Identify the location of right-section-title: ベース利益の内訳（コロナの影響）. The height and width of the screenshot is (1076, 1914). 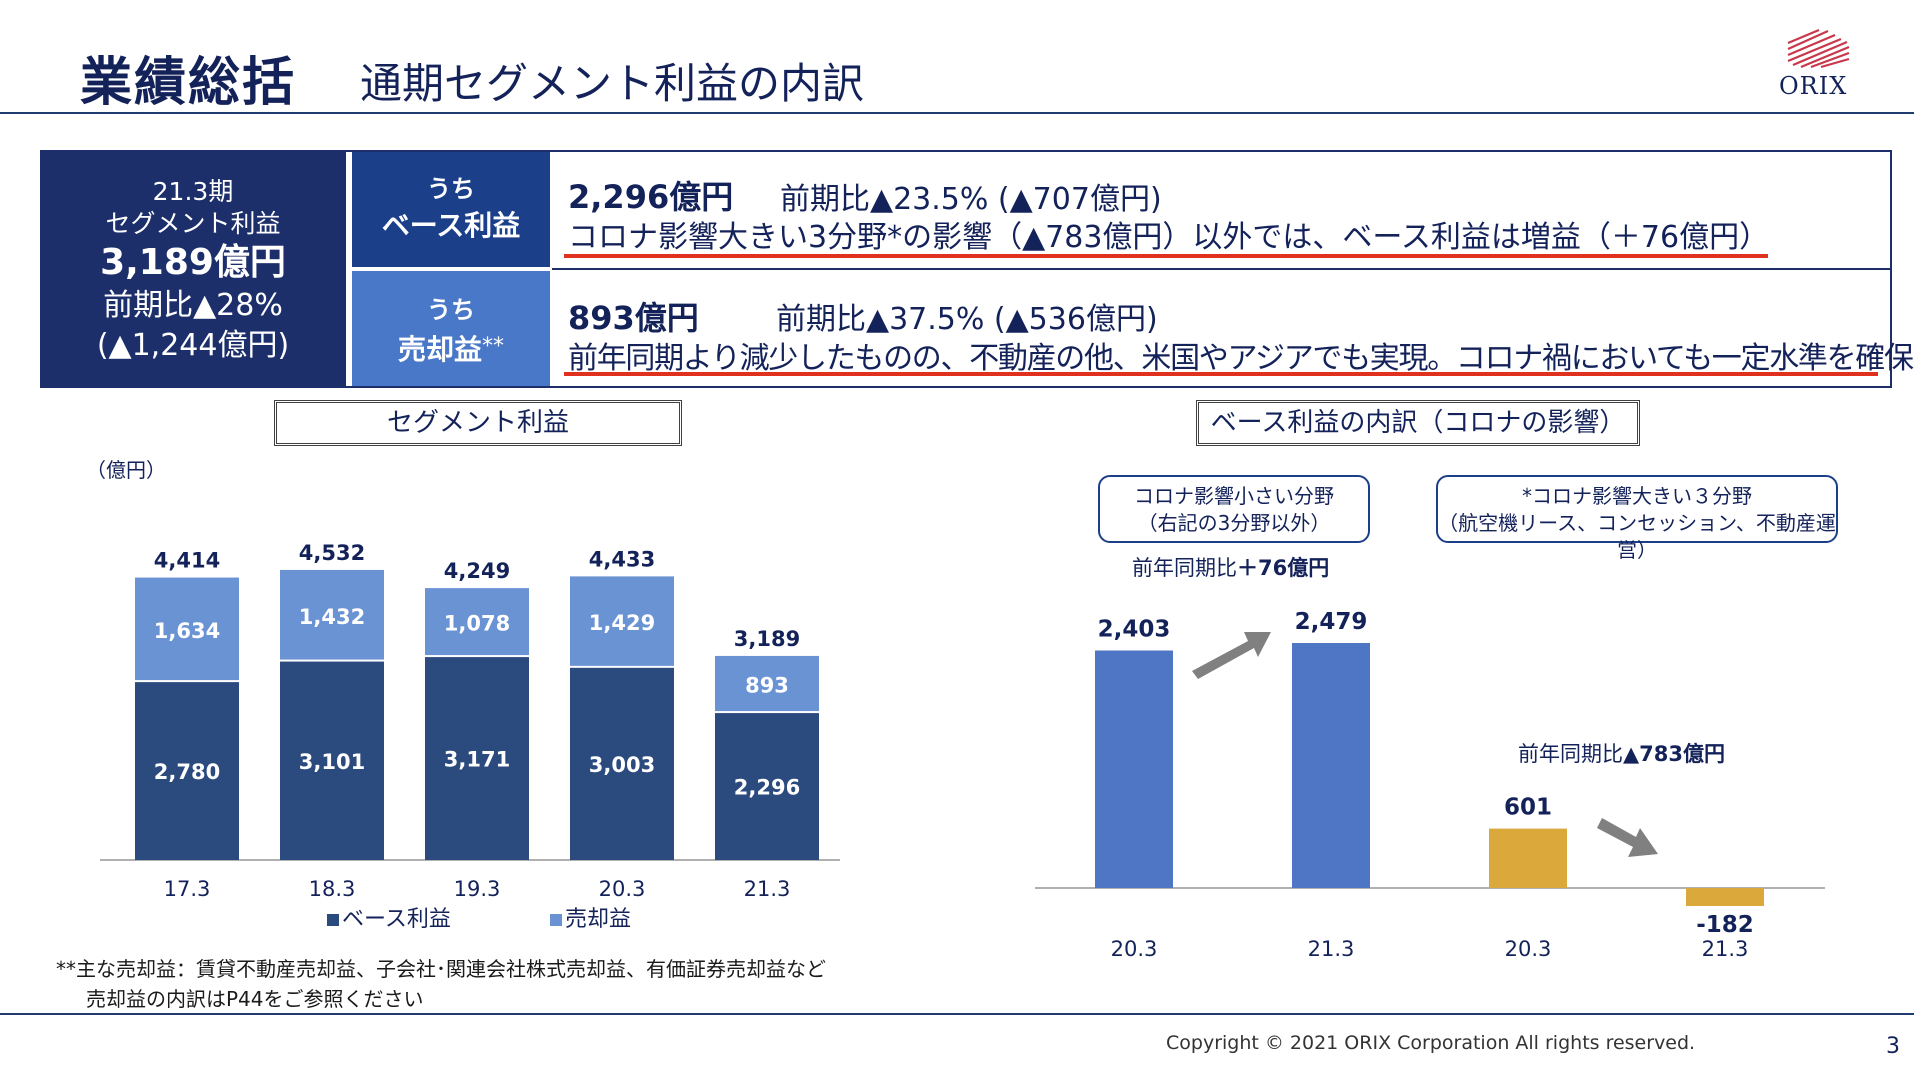
(1418, 423).